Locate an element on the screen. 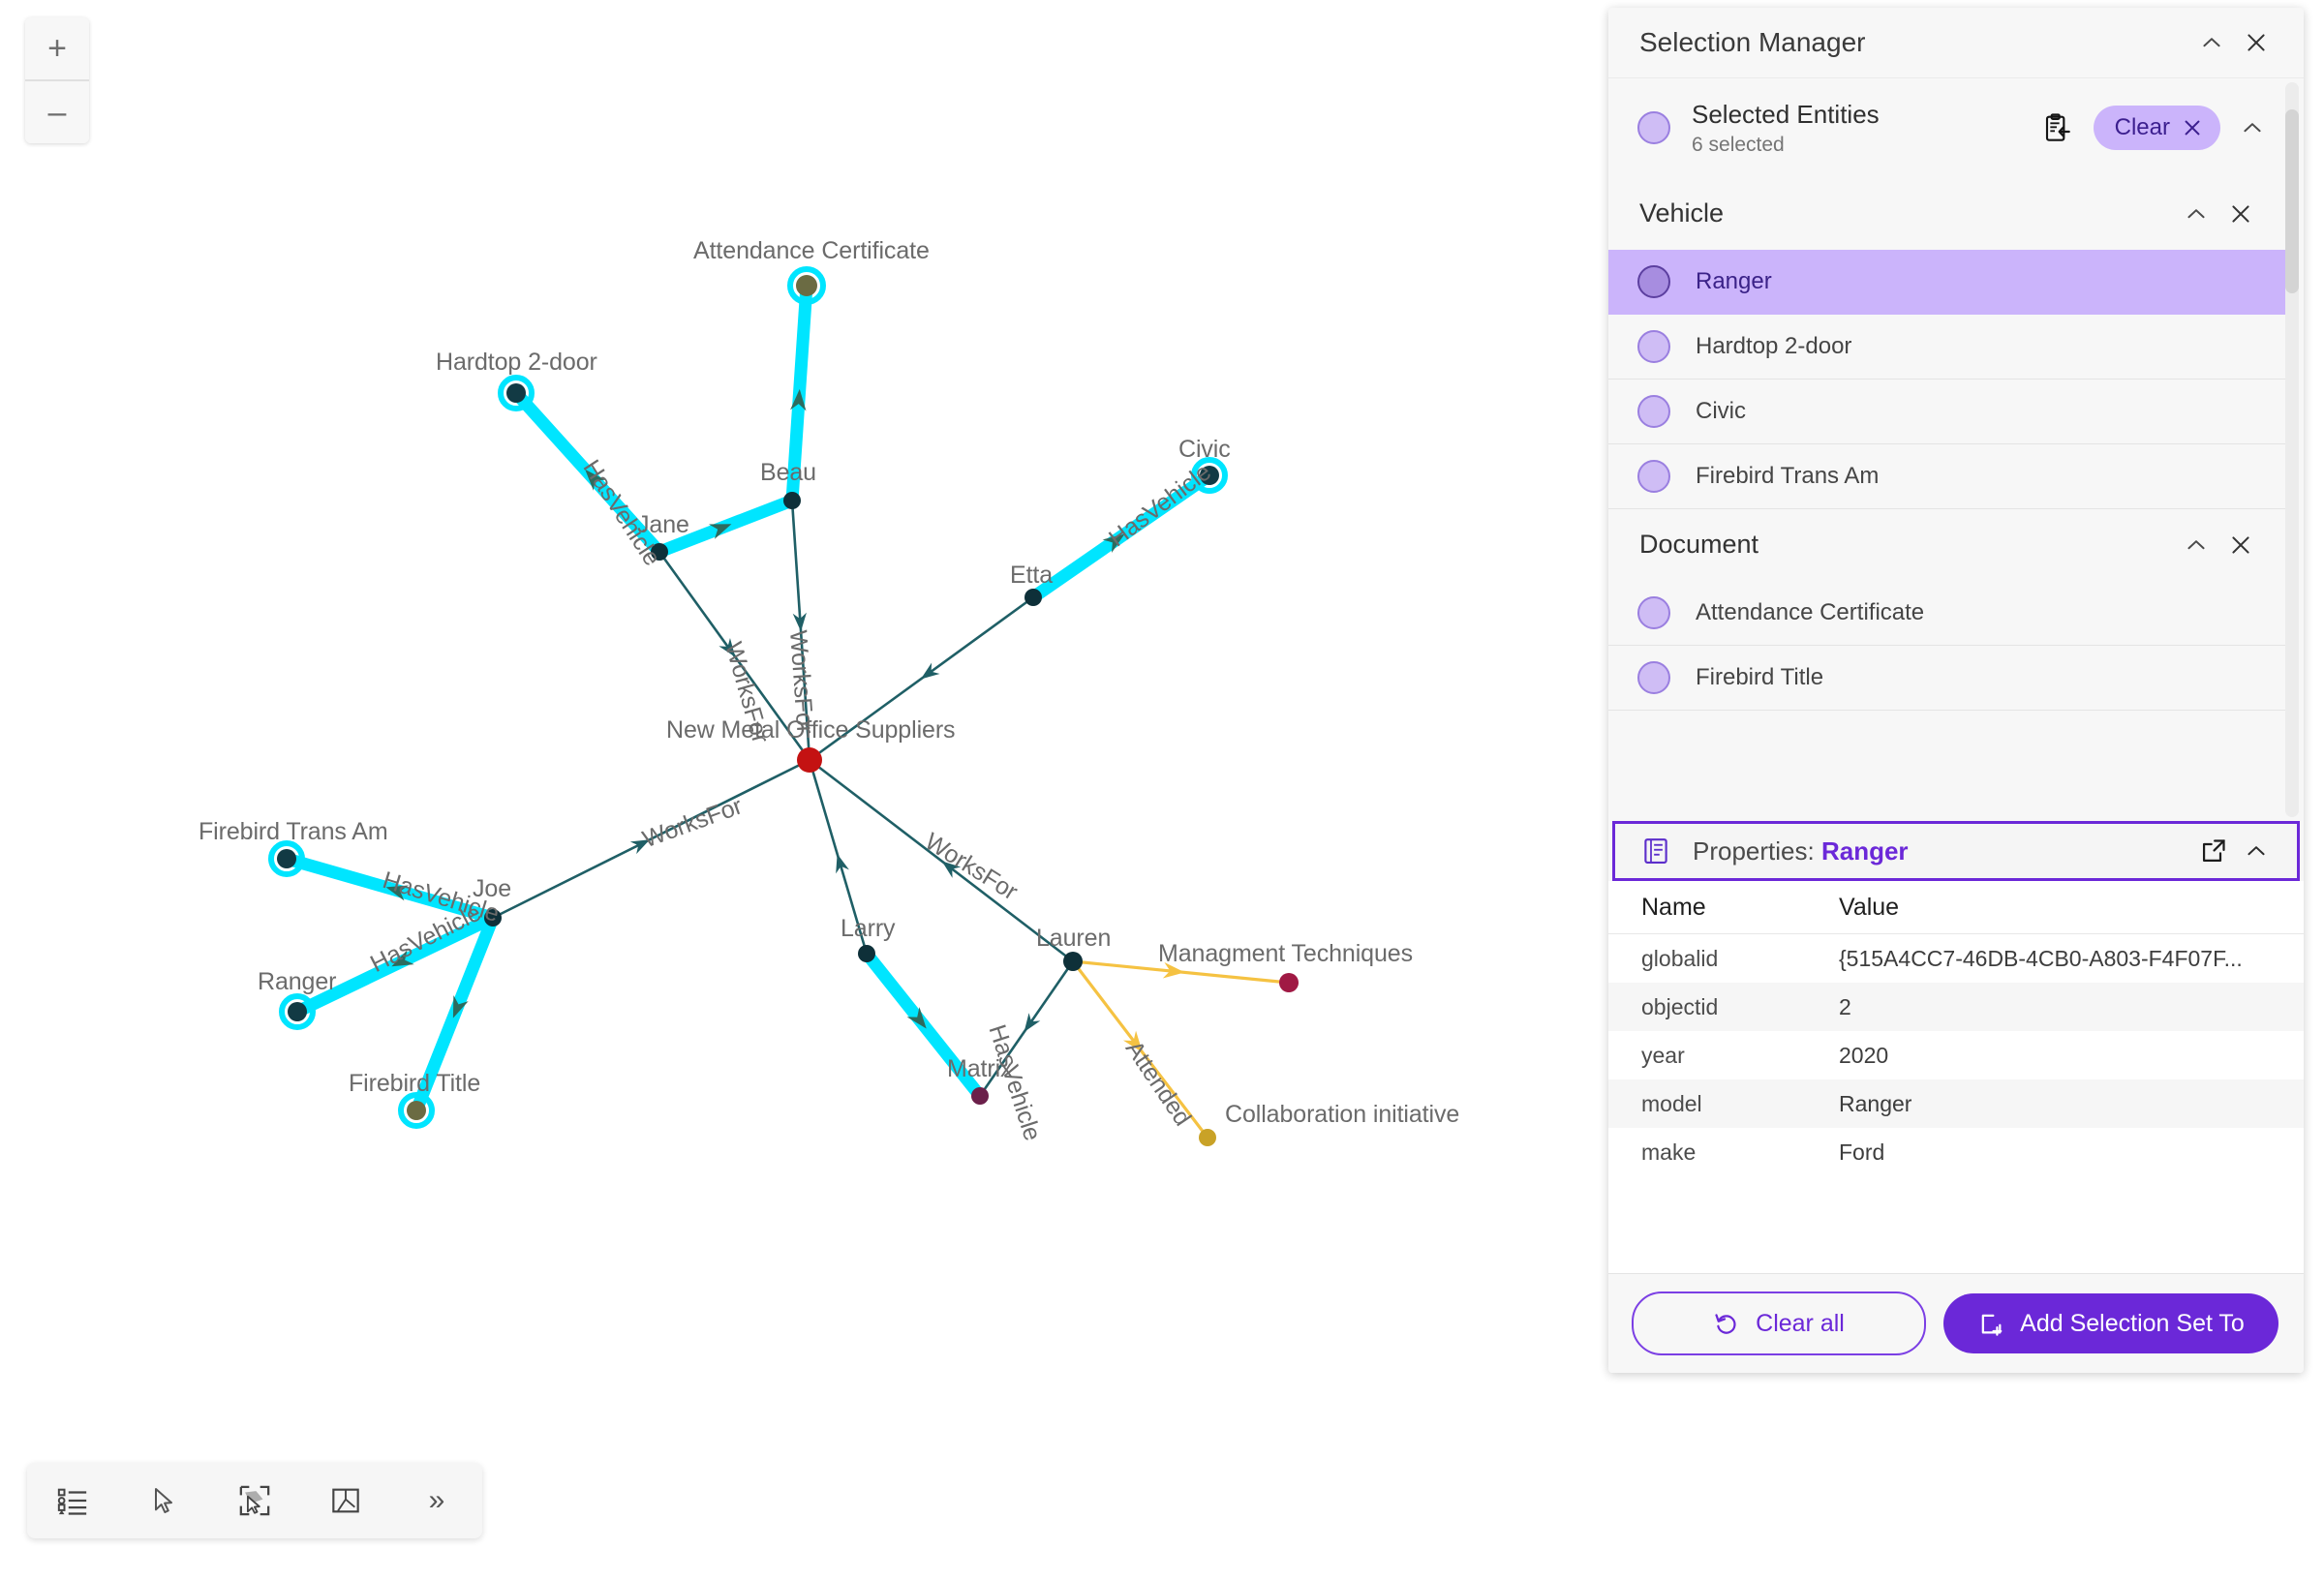 This screenshot has height=1580, width=2324. clear-chip-label: Clear is located at coordinates (2142, 127).